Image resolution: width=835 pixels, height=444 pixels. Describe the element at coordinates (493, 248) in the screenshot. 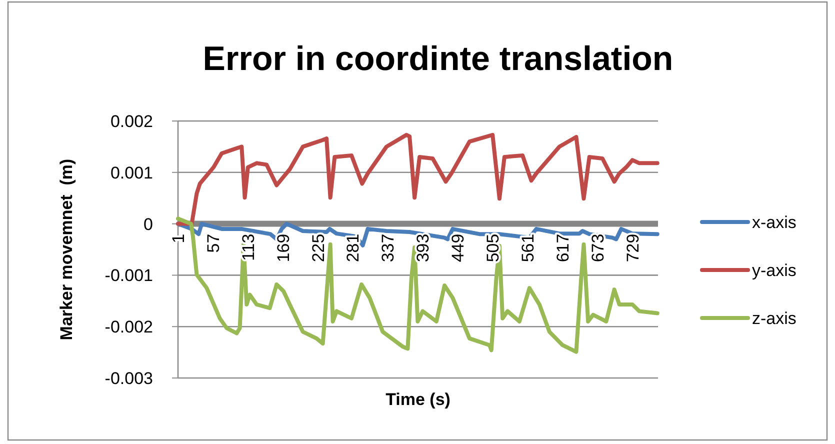

I see `x-tick-label: 505` at that location.